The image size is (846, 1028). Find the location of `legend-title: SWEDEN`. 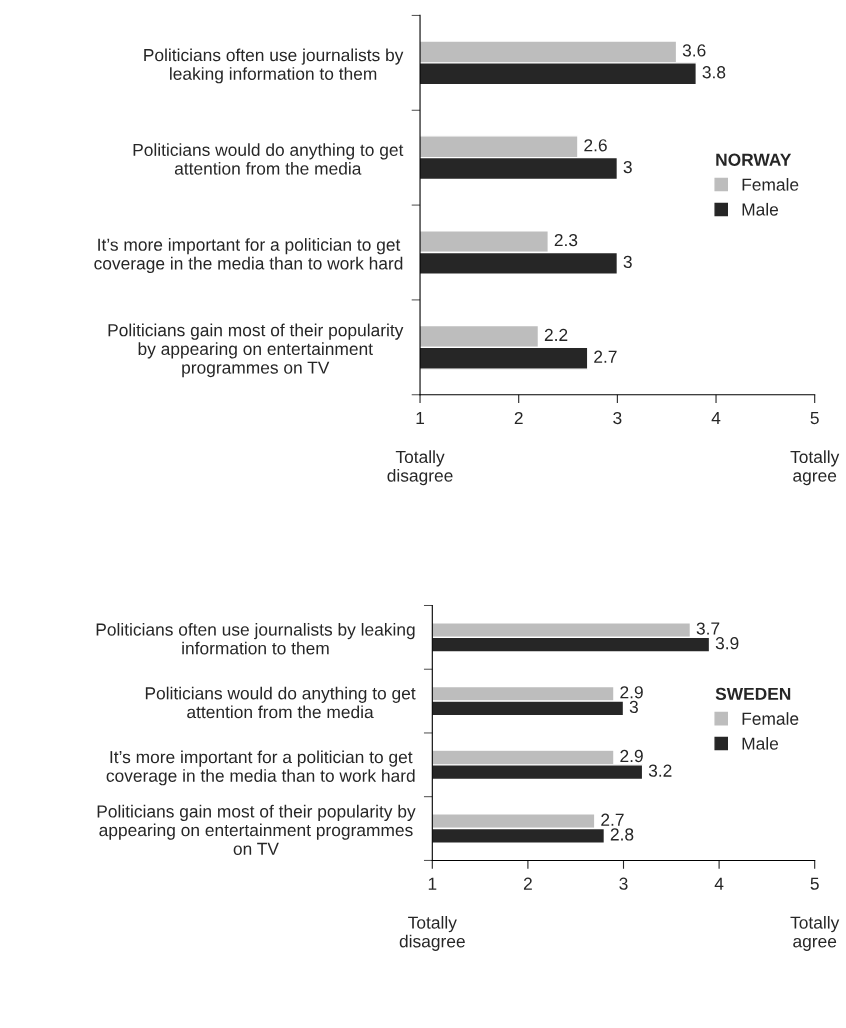

legend-title: SWEDEN is located at coordinates (753, 694).